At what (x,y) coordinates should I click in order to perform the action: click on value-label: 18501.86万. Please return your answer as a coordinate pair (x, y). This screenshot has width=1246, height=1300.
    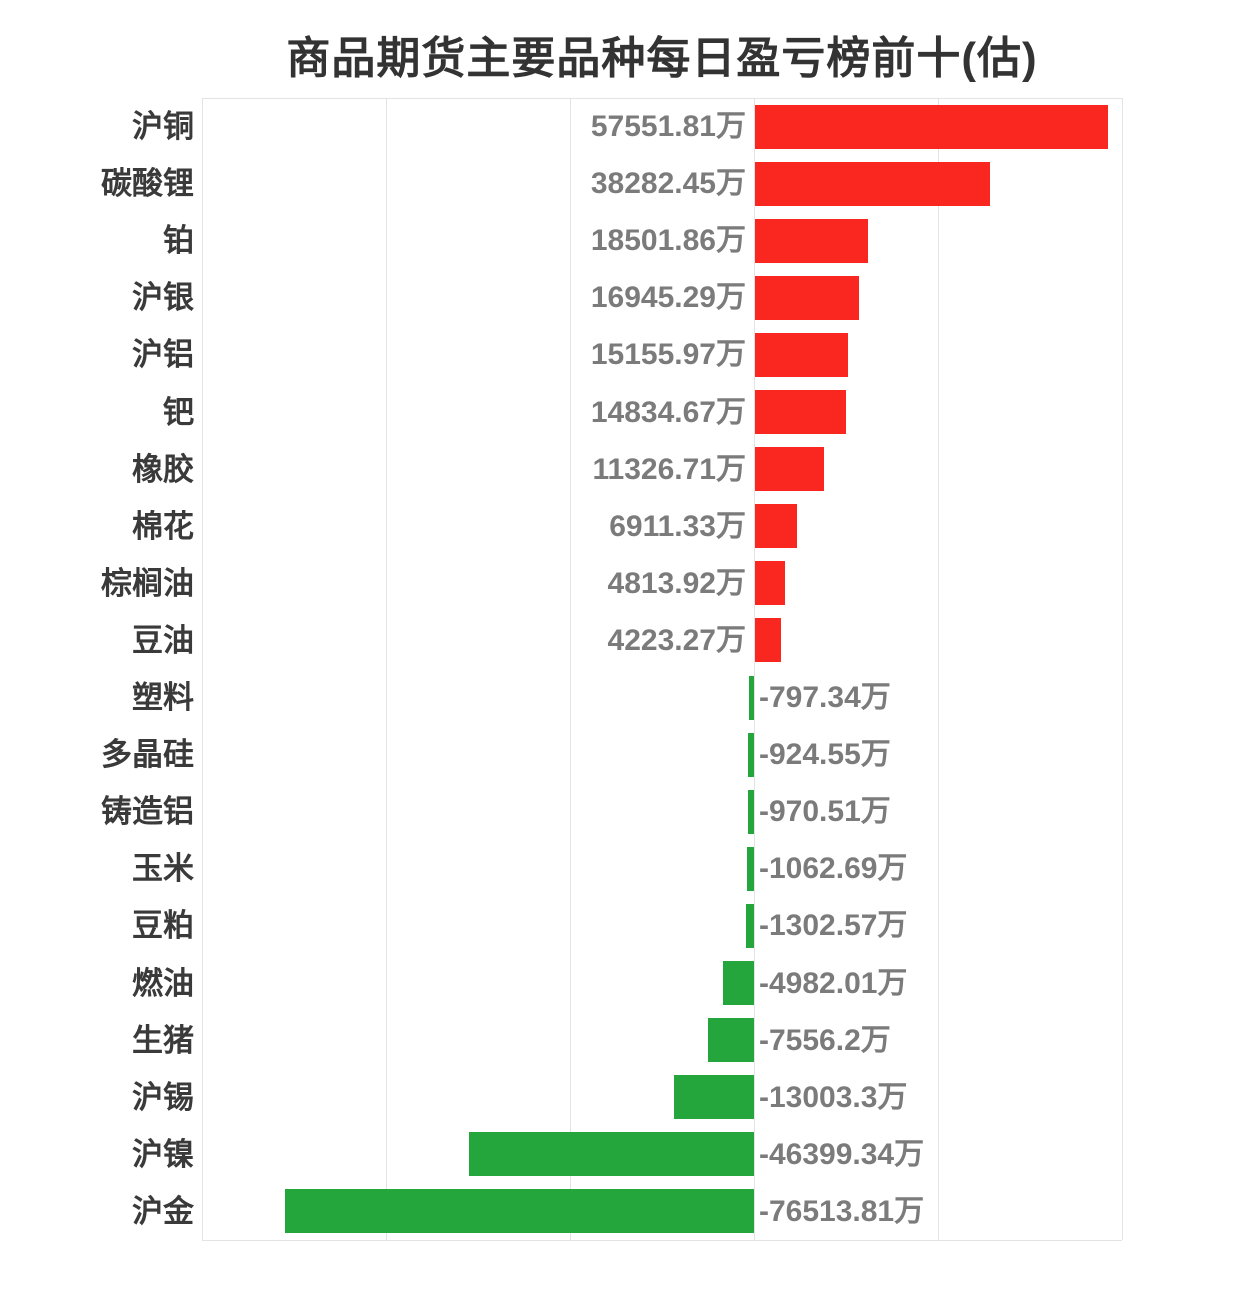
    Looking at the image, I should click on (668, 241).